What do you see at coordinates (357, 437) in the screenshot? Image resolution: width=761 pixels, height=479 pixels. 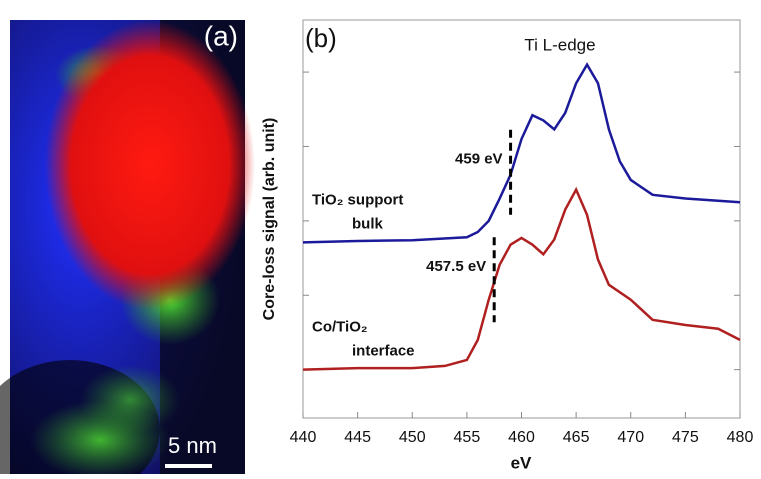 I see `x-tick-label: 445` at bounding box center [357, 437].